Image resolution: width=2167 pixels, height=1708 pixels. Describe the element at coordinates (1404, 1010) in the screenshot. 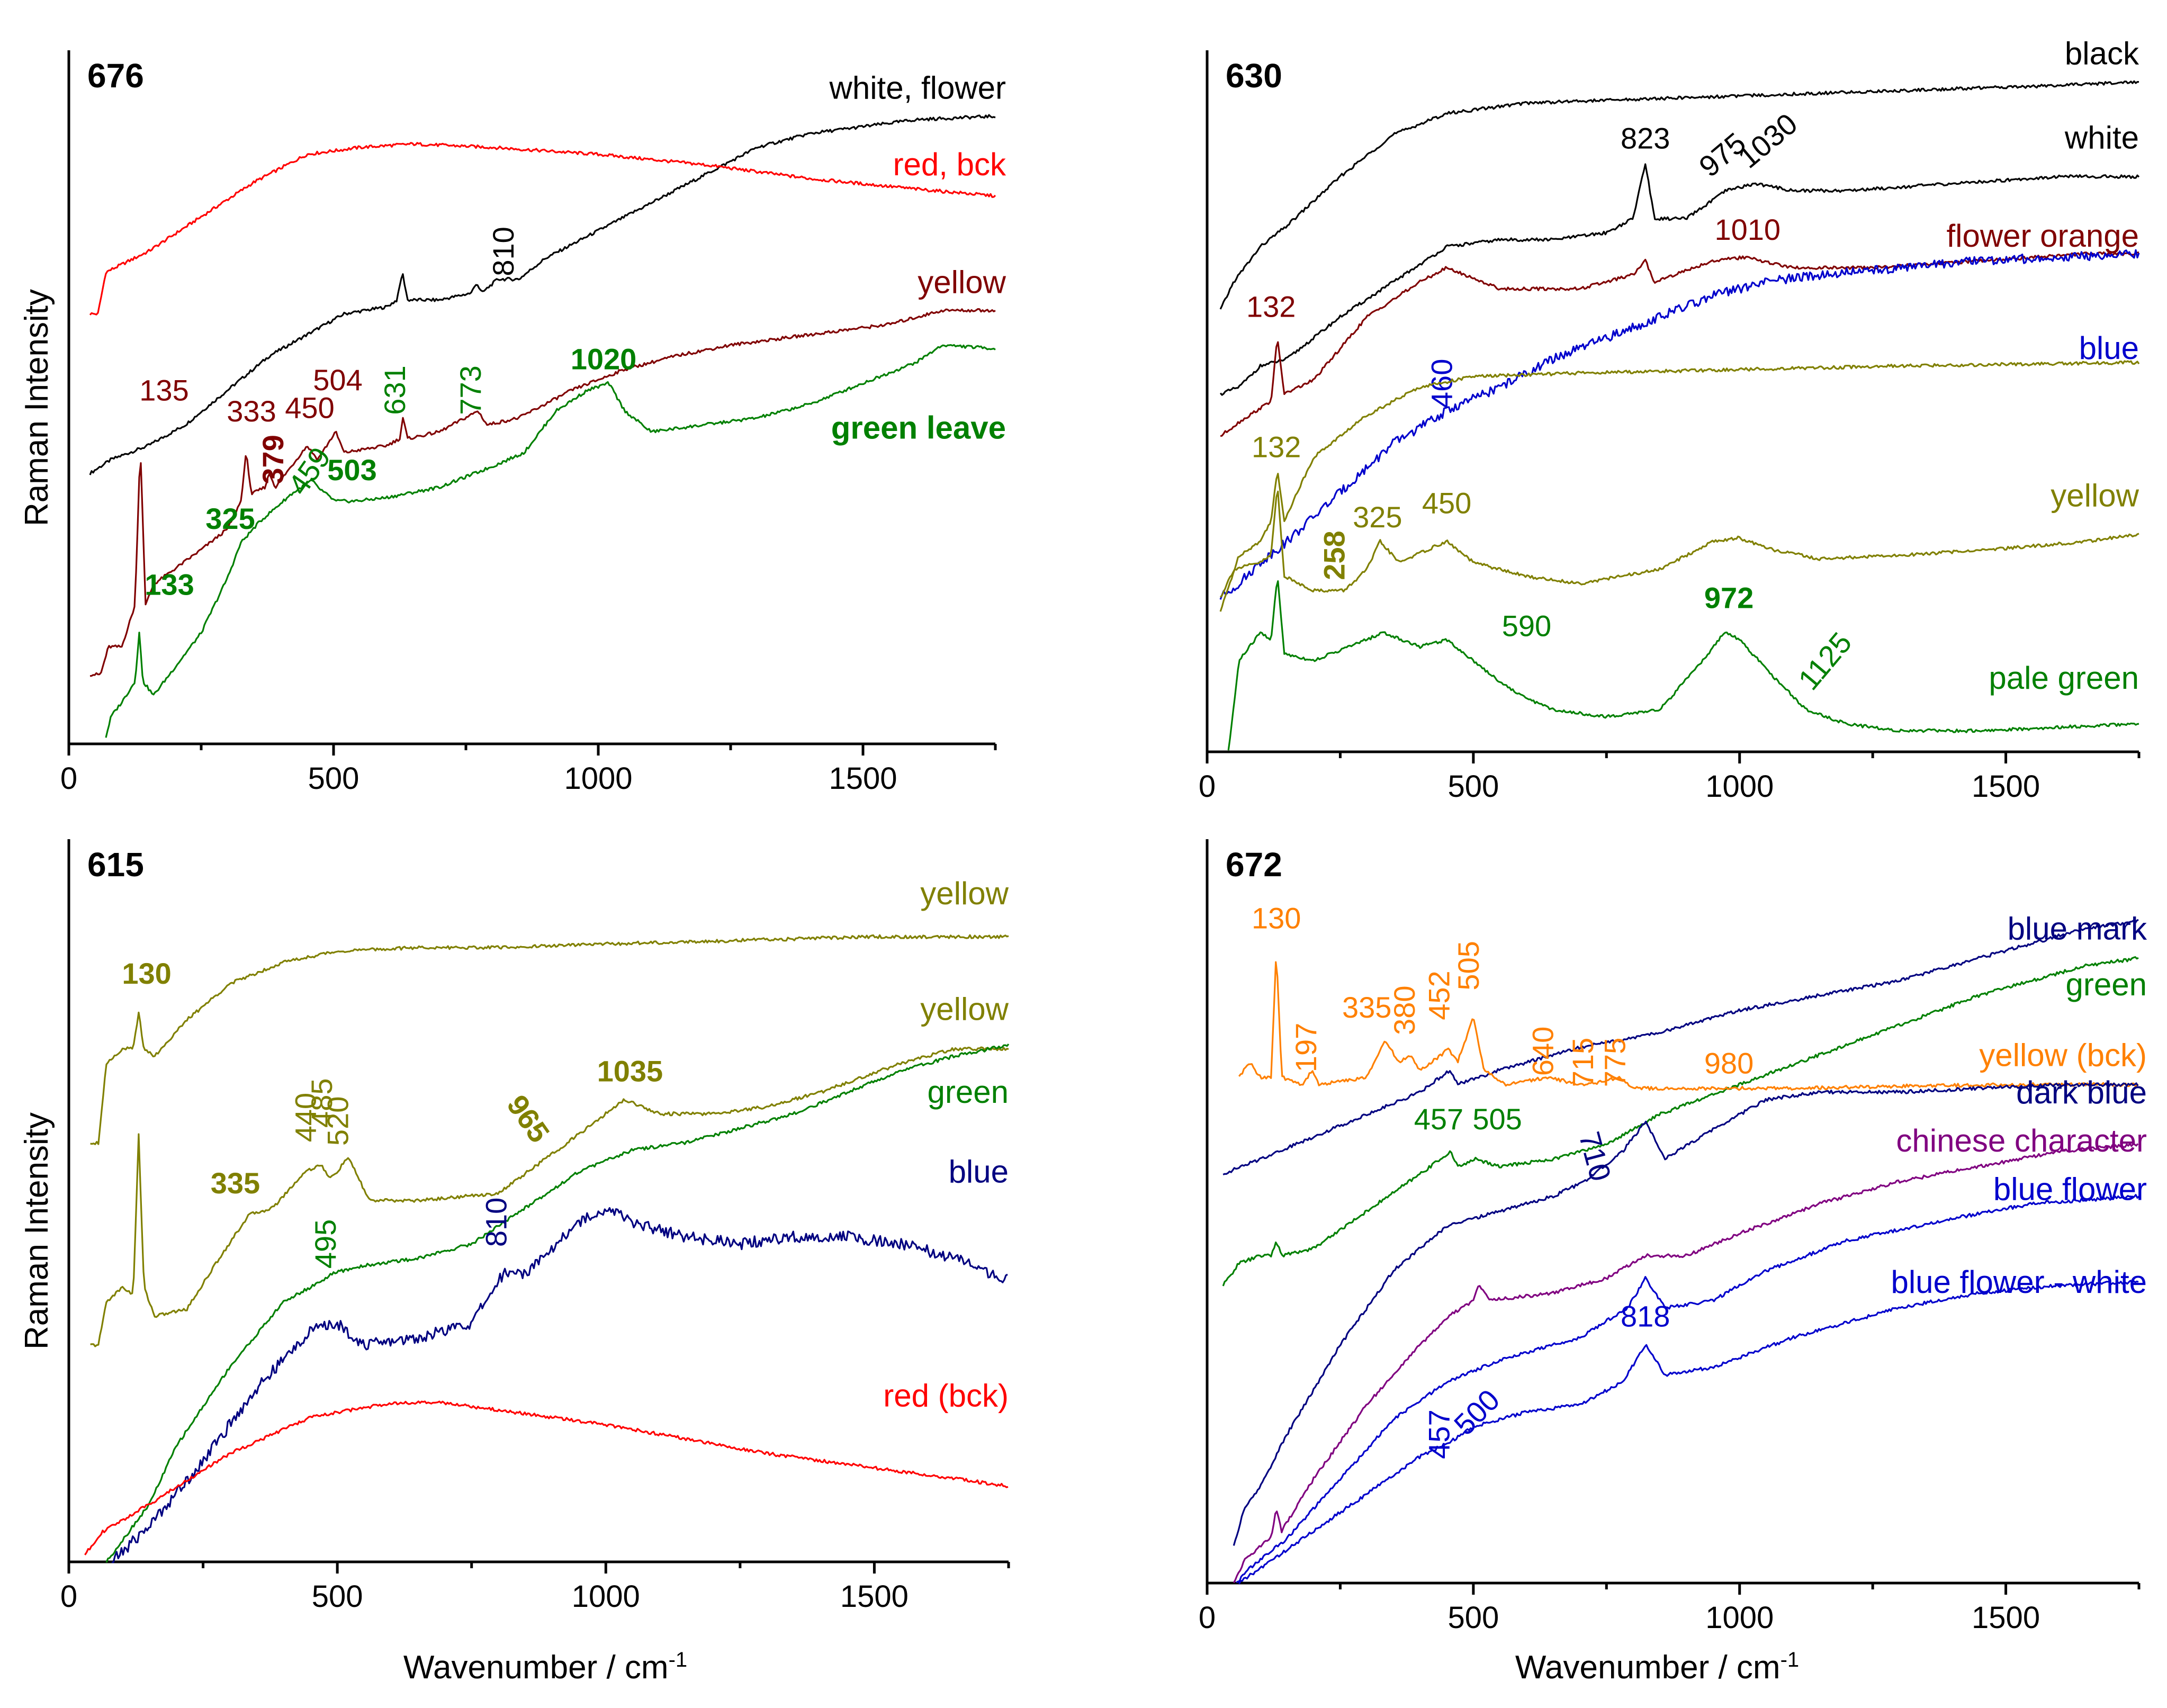

I see `peak-label: 380` at that location.